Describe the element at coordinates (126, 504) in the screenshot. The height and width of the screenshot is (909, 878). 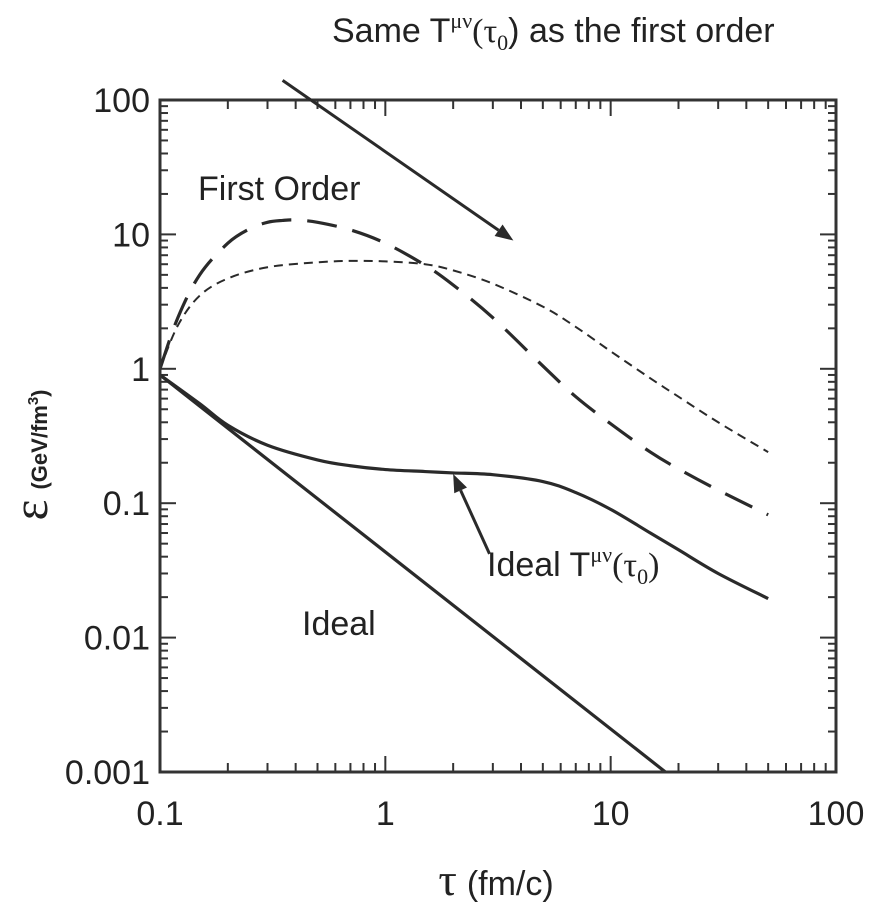
I see `y-tick-label: 0.1` at that location.